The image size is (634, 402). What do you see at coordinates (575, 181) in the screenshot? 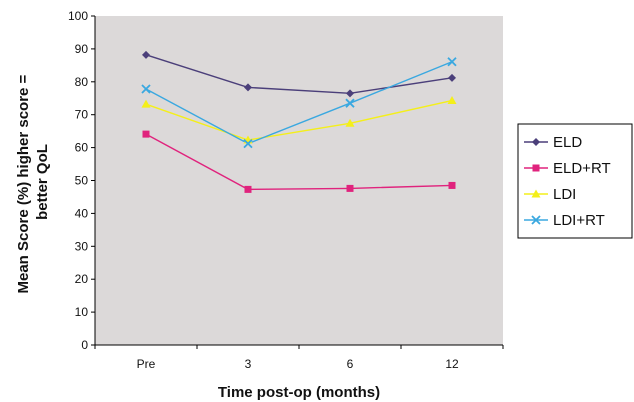
I see `legend: ELD ELD+RT LDI LDI+RT` at bounding box center [575, 181].